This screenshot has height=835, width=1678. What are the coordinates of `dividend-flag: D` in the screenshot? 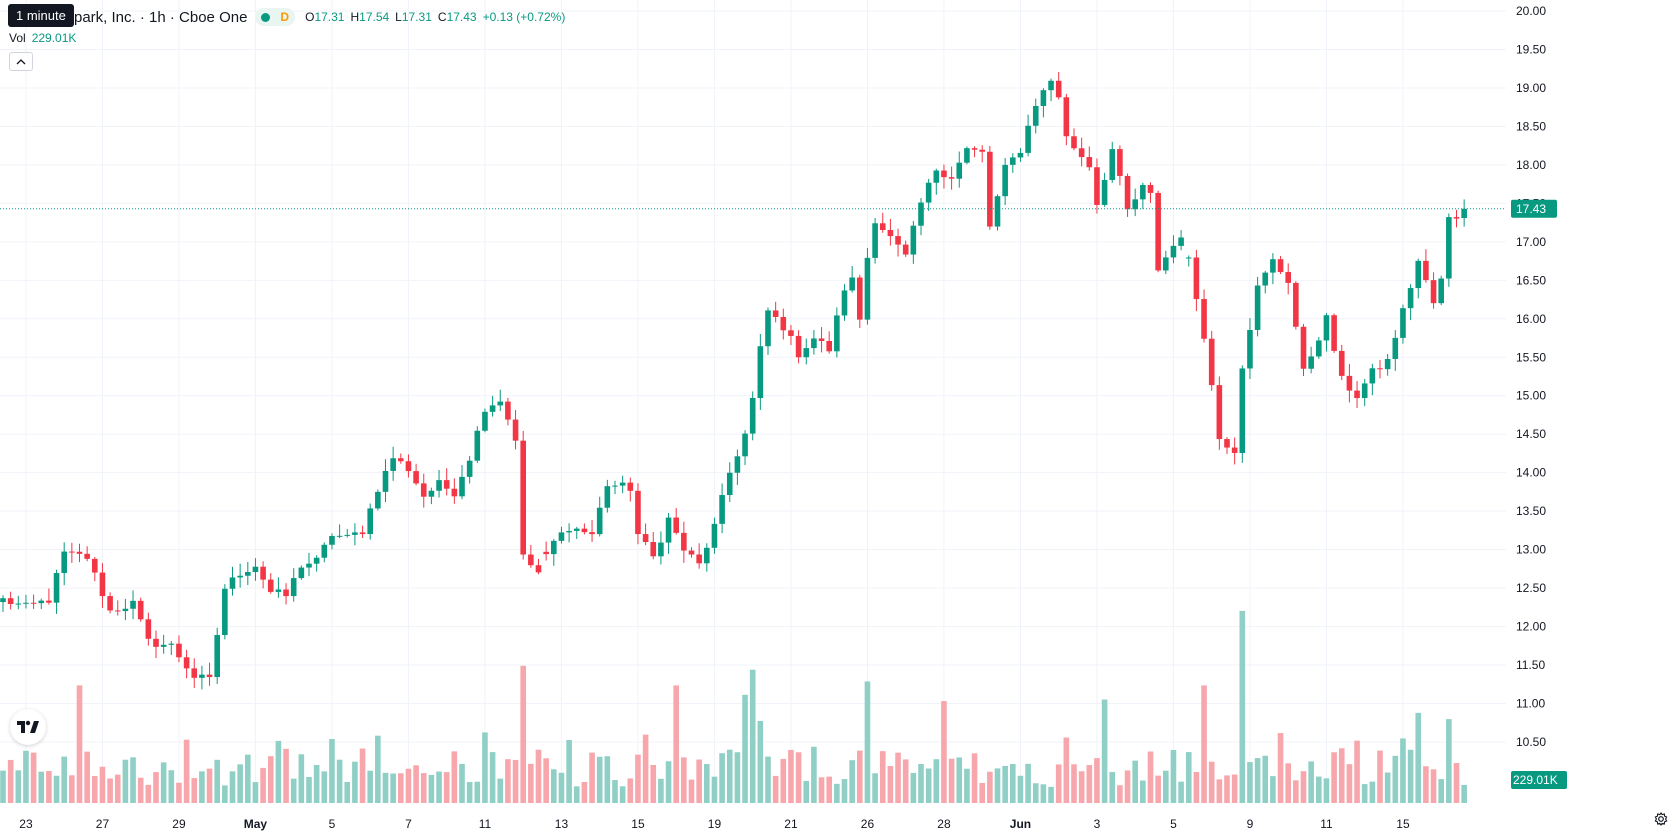 It's located at (285, 17).